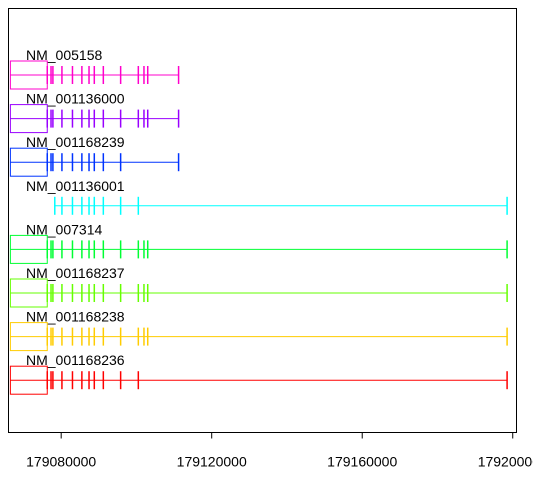  Describe the element at coordinates (267, 196) in the screenshot. I see `transcript-track: NM_001136001` at that location.